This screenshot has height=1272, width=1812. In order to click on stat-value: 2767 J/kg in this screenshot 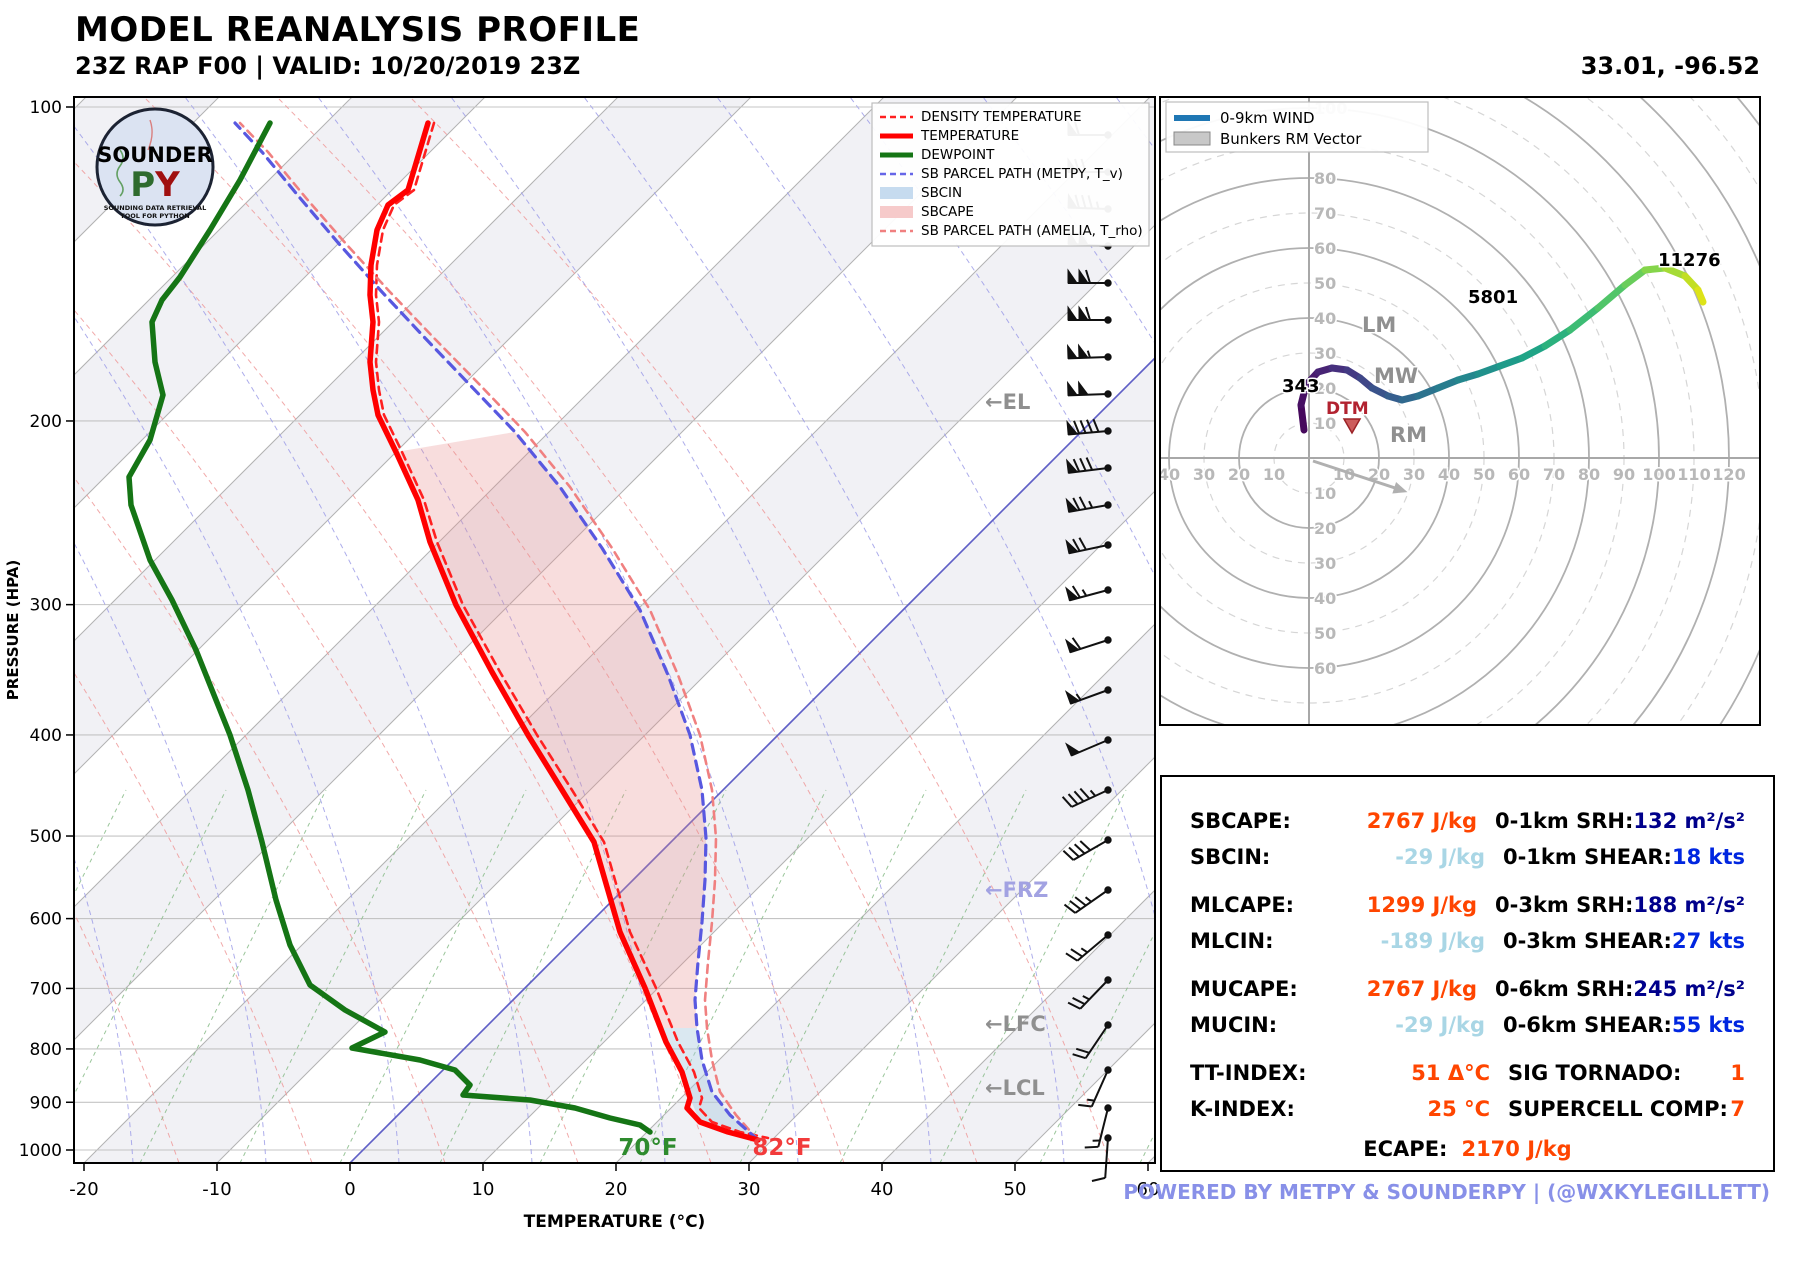, I will do `click(1422, 989)`.